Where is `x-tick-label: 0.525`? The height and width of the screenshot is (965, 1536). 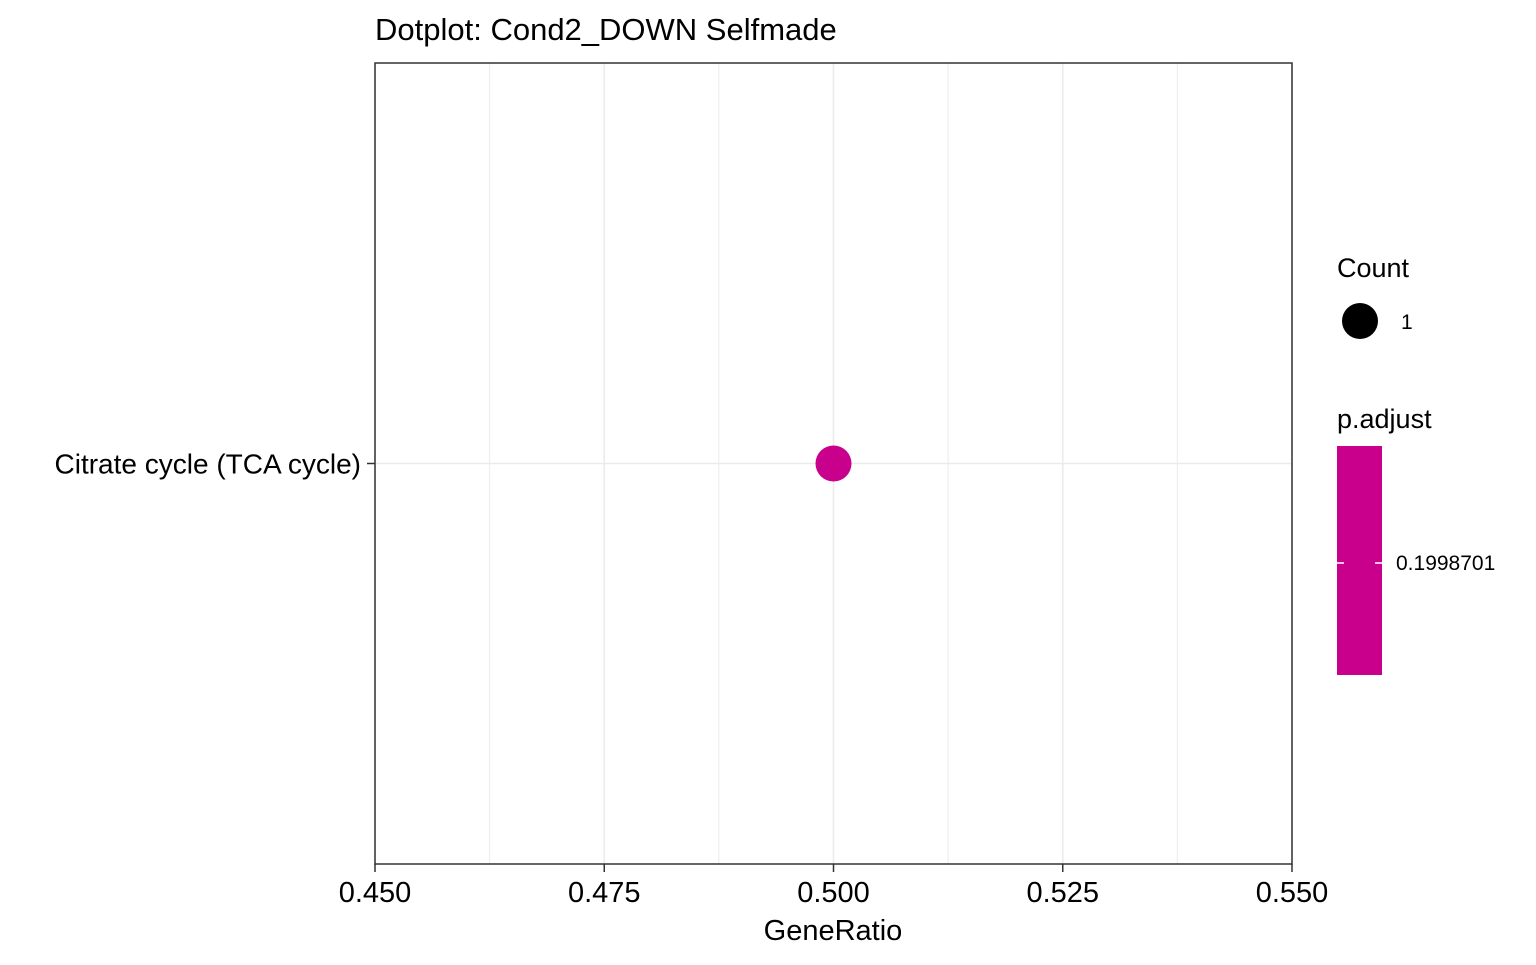 x-tick-label: 0.525 is located at coordinates (1062, 893).